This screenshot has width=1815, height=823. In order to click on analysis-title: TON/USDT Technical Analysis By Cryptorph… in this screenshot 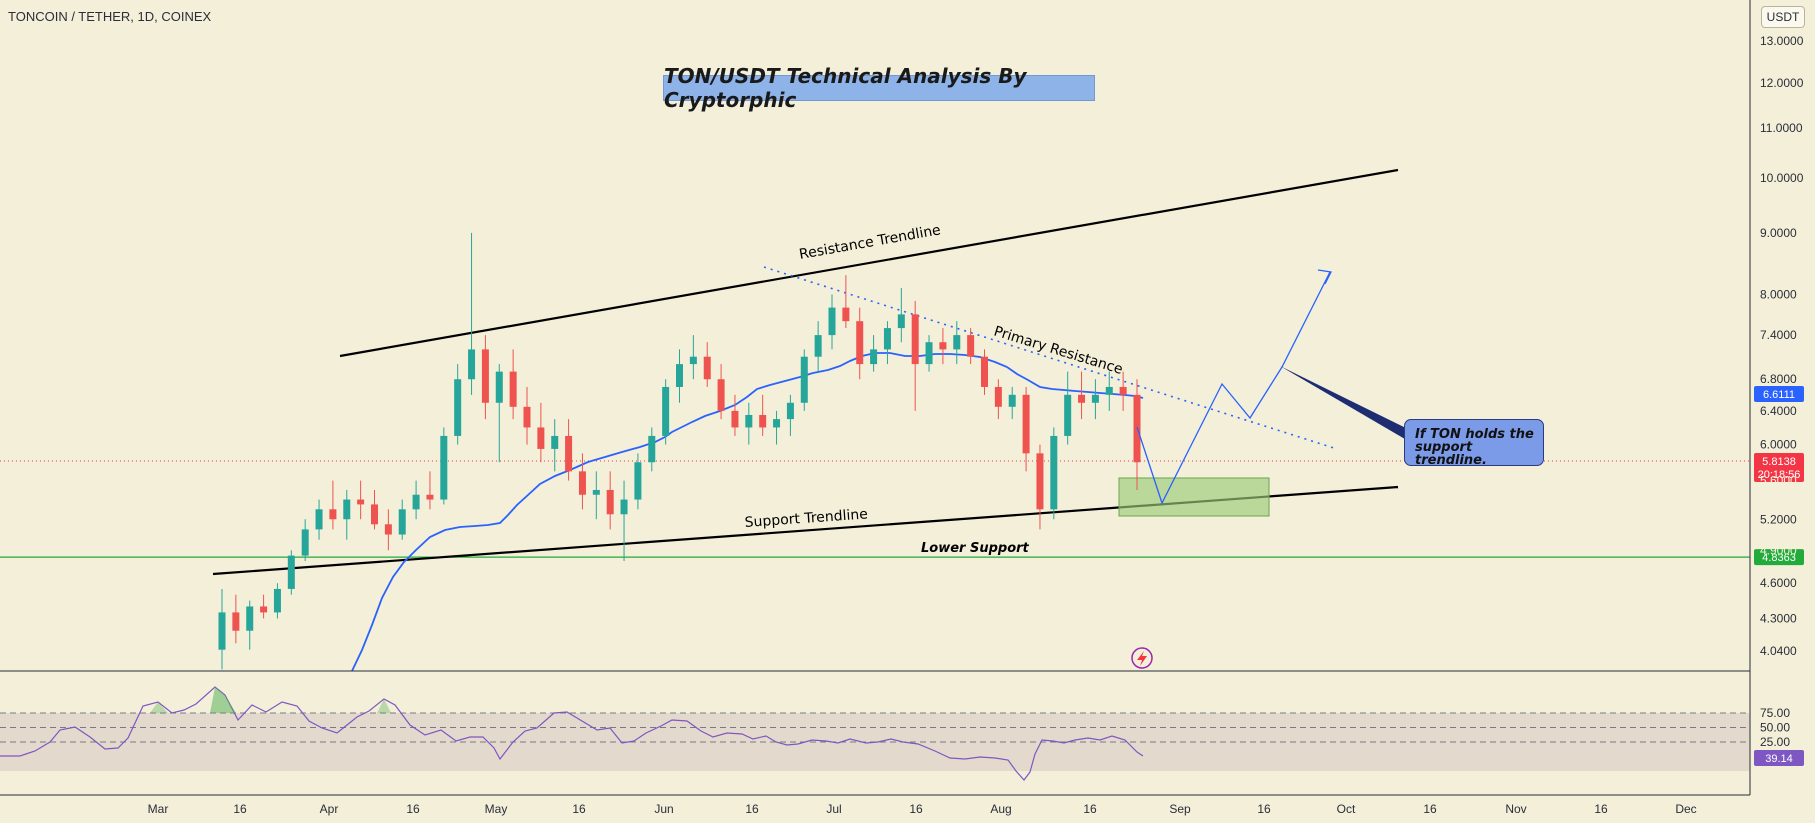, I will do `click(879, 88)`.